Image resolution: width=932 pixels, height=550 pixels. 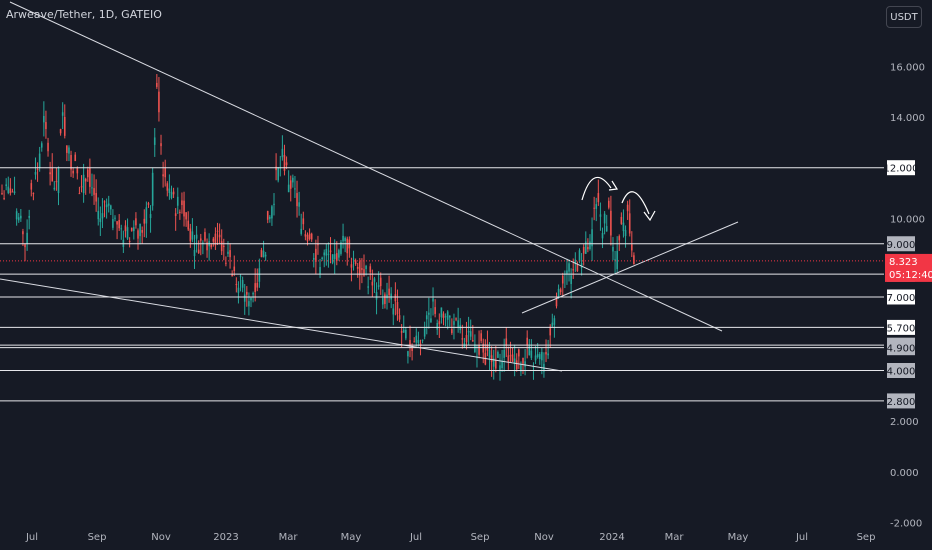 I want to click on level-tag-label: 4.000, so click(x=901, y=372).